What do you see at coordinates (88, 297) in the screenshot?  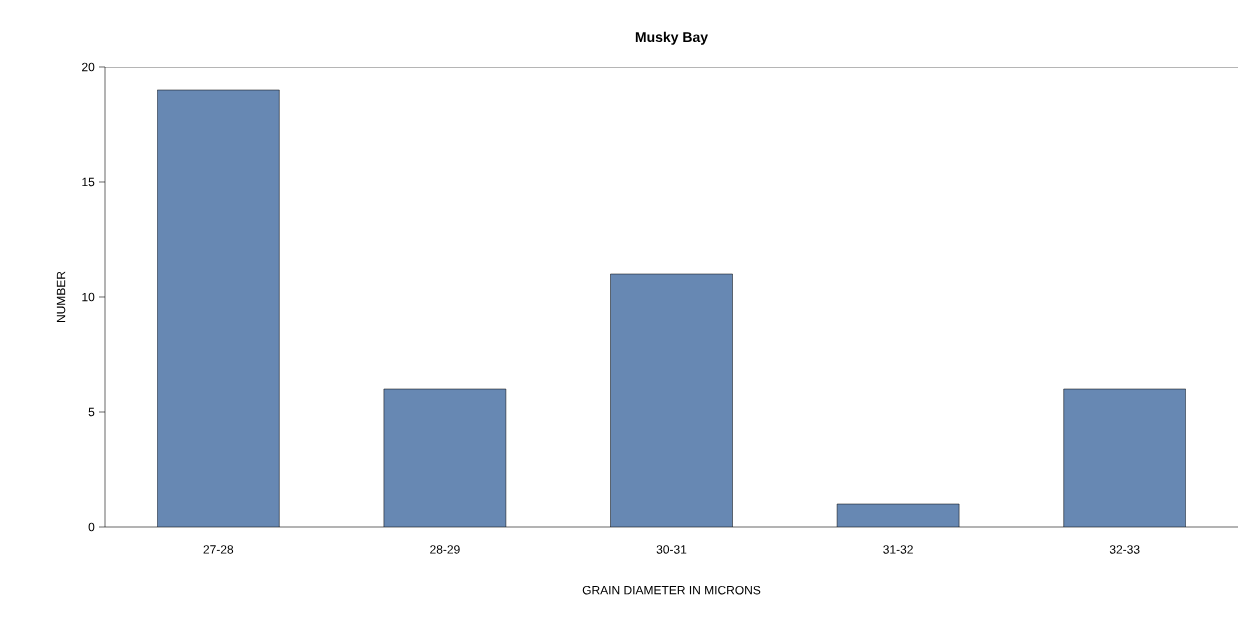 I see `y-tick-label: 10` at bounding box center [88, 297].